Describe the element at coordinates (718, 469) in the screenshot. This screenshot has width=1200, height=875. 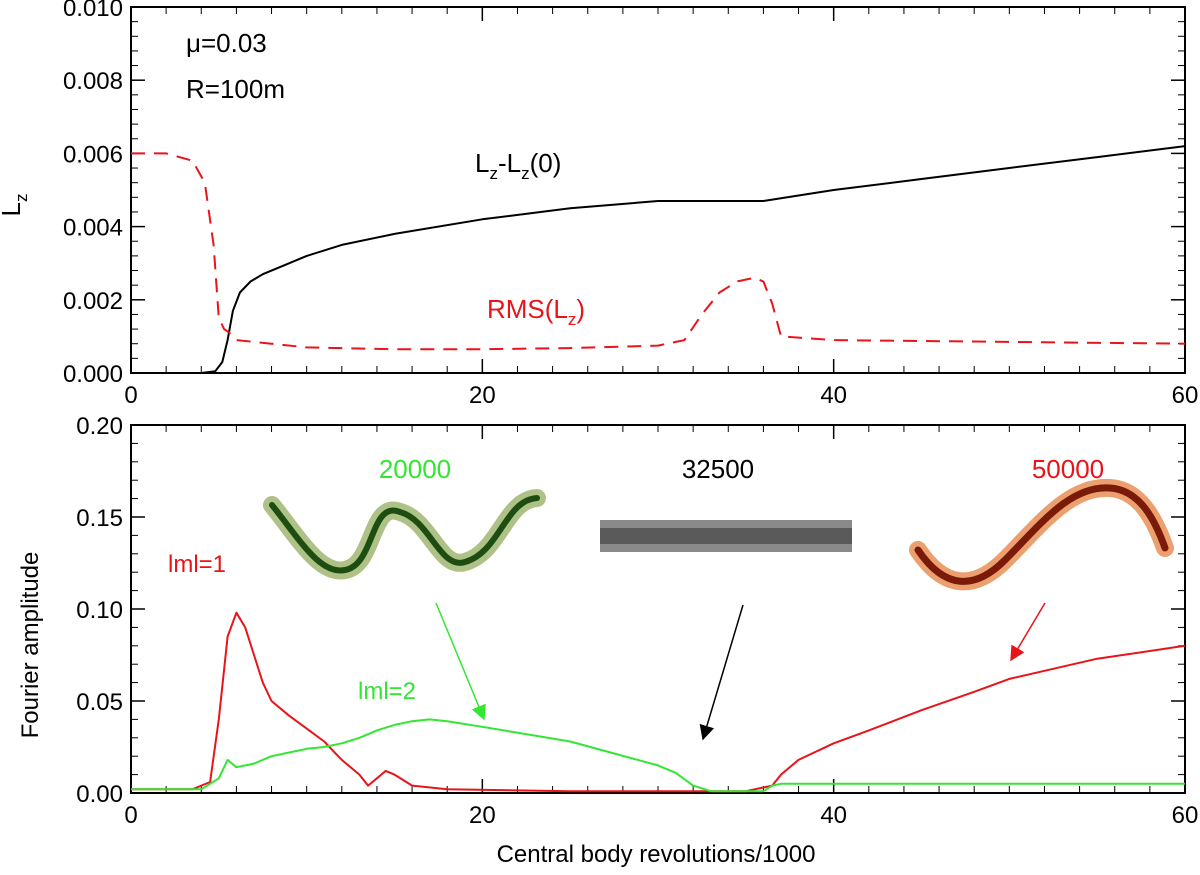
I see `snapshot-32500-label: 32500` at that location.